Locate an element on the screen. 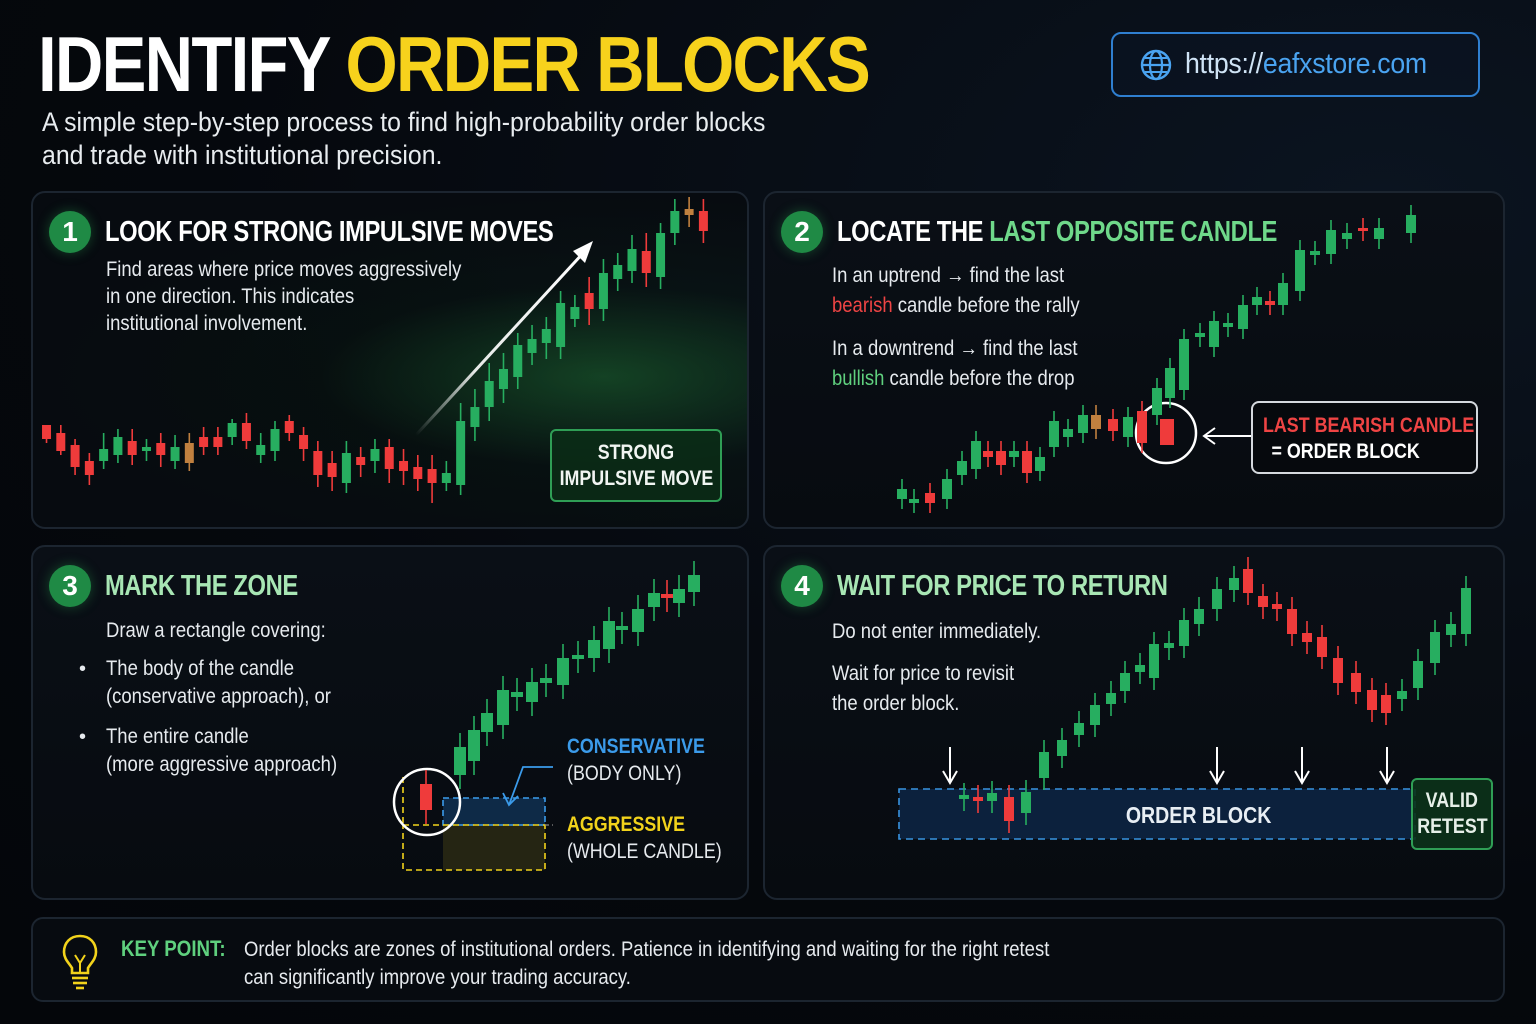  conservative-label: CONSERVATIVE is located at coordinates (636, 746).